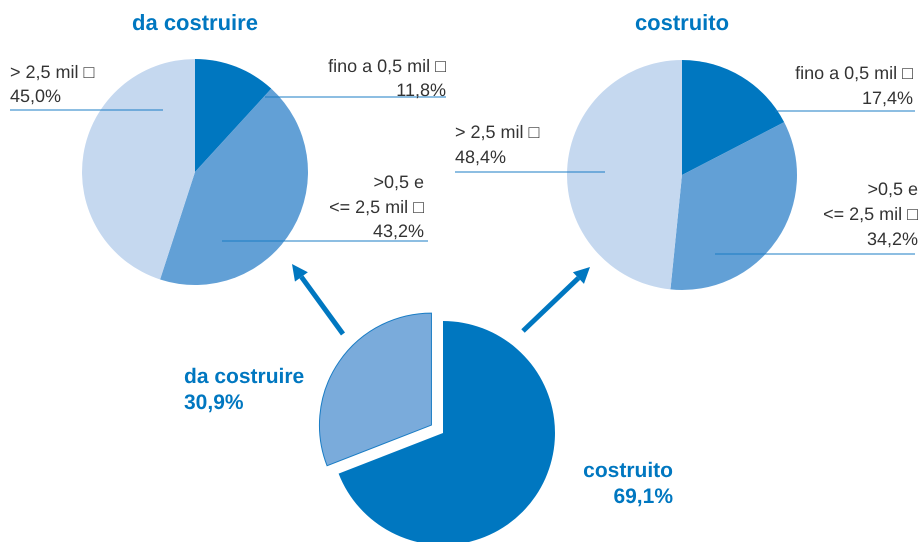  Describe the element at coordinates (214, 402) in the screenshot. I see `data-label: 30,9%` at that location.